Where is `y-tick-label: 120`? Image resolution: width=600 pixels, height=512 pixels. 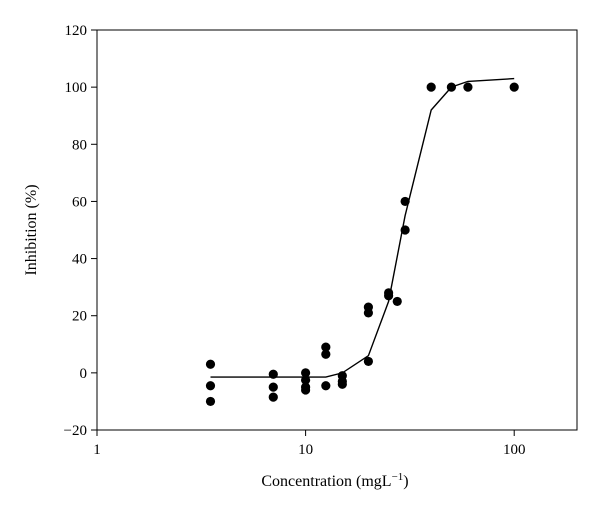 y-tick-label: 120 is located at coordinates (76, 31).